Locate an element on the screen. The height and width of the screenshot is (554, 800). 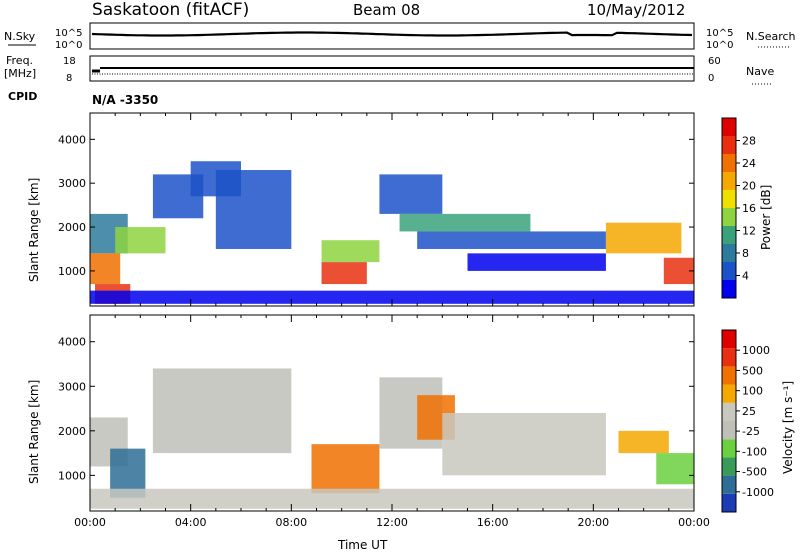
velocity-x-tick-label: 20:00 is located at coordinates (593, 522).